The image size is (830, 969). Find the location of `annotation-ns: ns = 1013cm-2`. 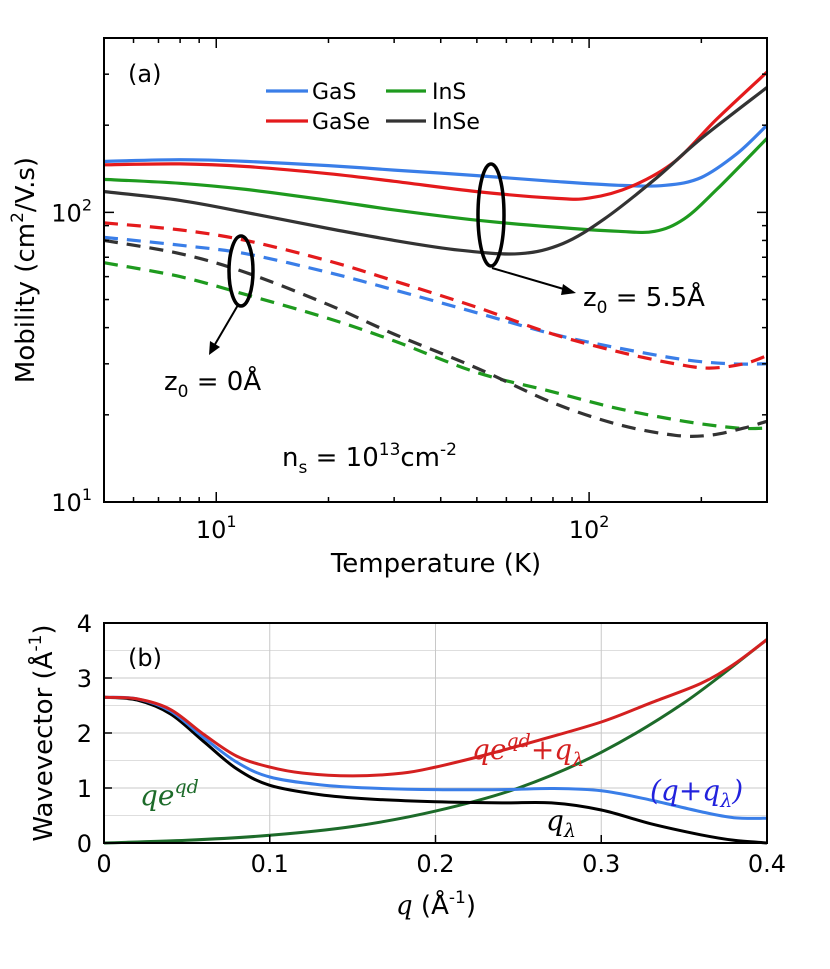

annotation-ns: ns = 1013cm-2 is located at coordinates (369, 459).